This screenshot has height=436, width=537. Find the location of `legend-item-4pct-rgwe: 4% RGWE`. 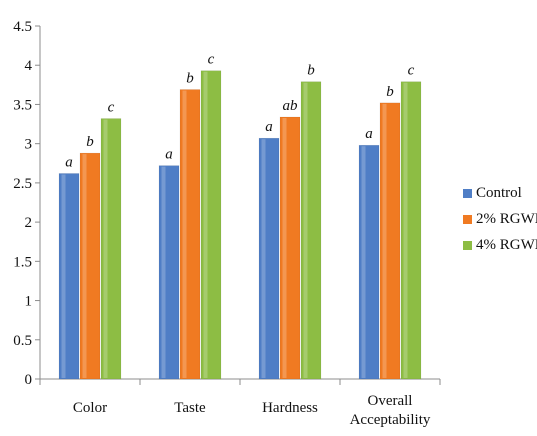

legend-item-4pct-rgwe: 4% RGWE is located at coordinates (500, 245).